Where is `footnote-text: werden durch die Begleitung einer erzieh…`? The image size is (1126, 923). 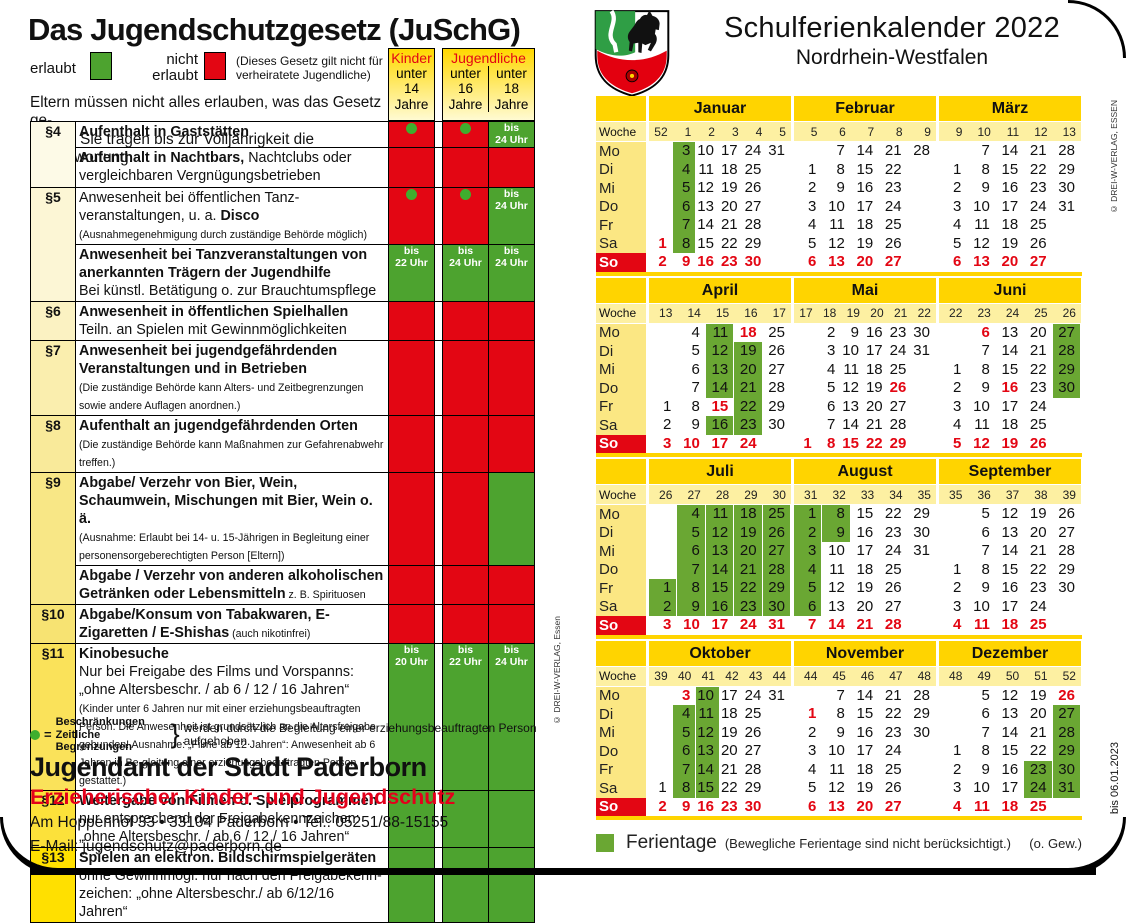 footnote-text: werden durch die Begleitung einer erzieh… is located at coordinates (360, 734).